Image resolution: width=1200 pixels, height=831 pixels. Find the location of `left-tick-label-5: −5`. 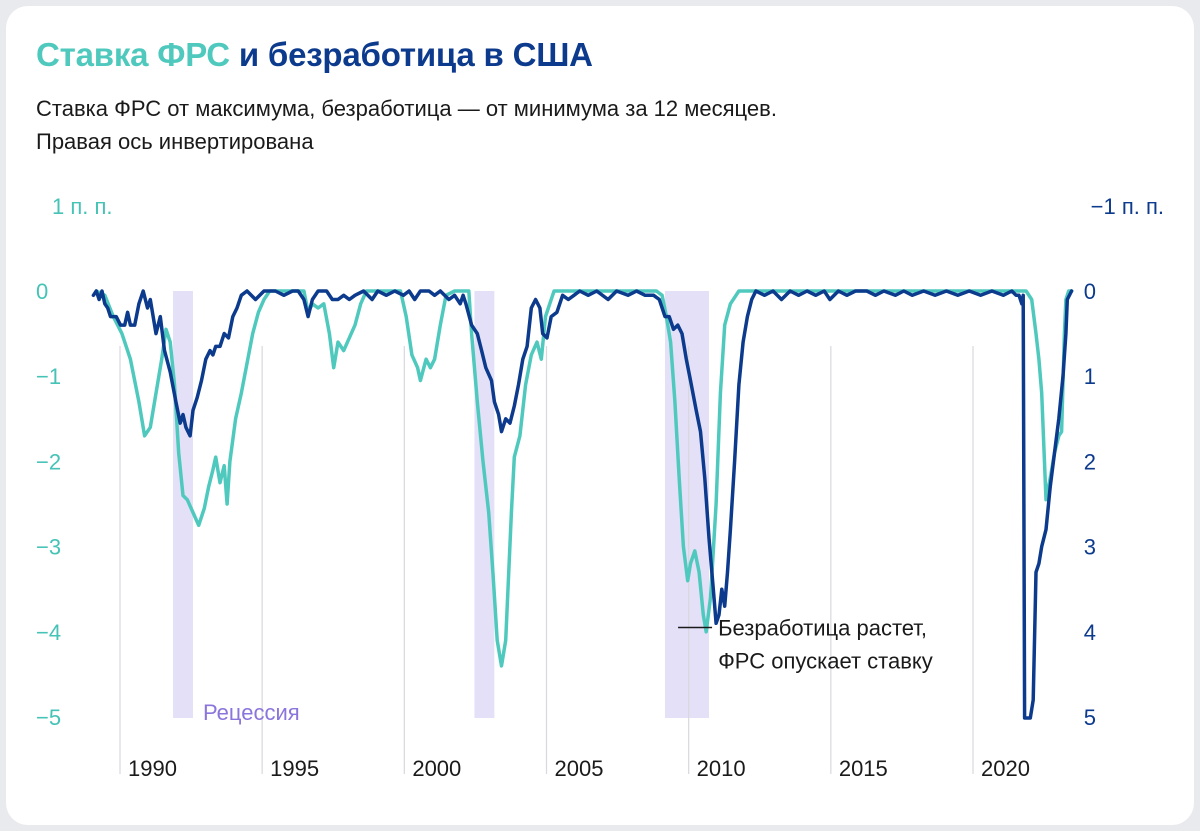

left-tick-label-5: −5 is located at coordinates (48, 717).